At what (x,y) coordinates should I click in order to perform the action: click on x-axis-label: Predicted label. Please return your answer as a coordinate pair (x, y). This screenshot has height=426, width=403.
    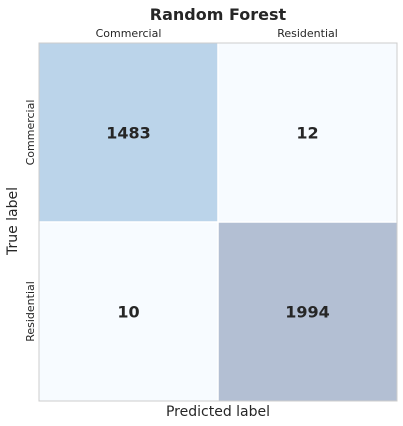
    Looking at the image, I should click on (218, 412).